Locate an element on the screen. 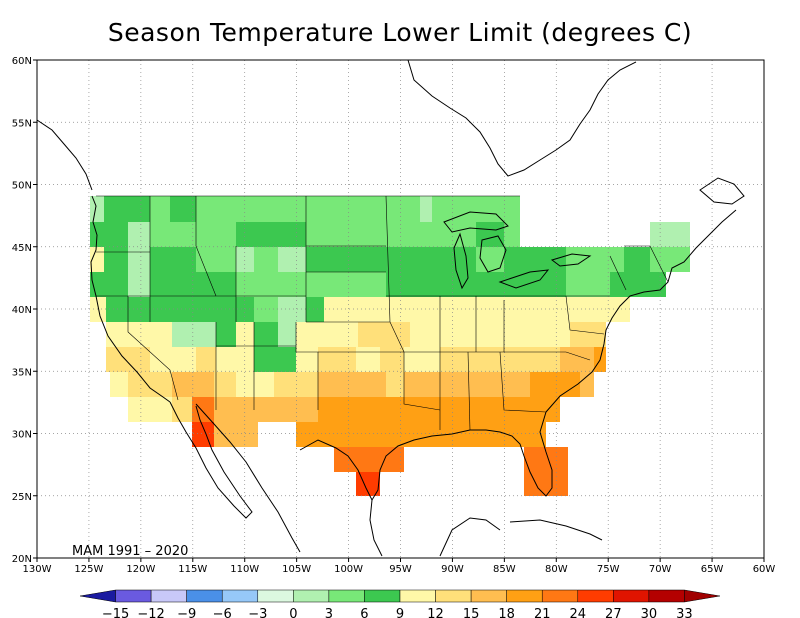 The height and width of the screenshot is (618, 800). x-tick-label: 110W is located at coordinates (244, 569).